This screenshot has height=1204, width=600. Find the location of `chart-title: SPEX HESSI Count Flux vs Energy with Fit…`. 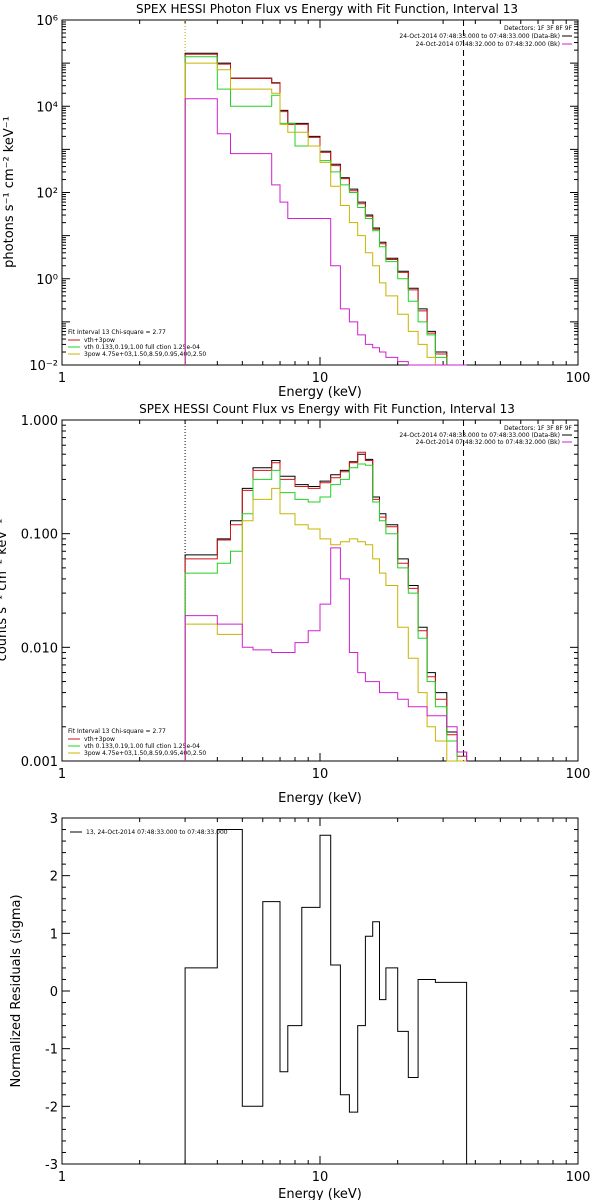

chart-title: SPEX HESSI Count Flux vs Energy with Fit… is located at coordinates (327, 409).